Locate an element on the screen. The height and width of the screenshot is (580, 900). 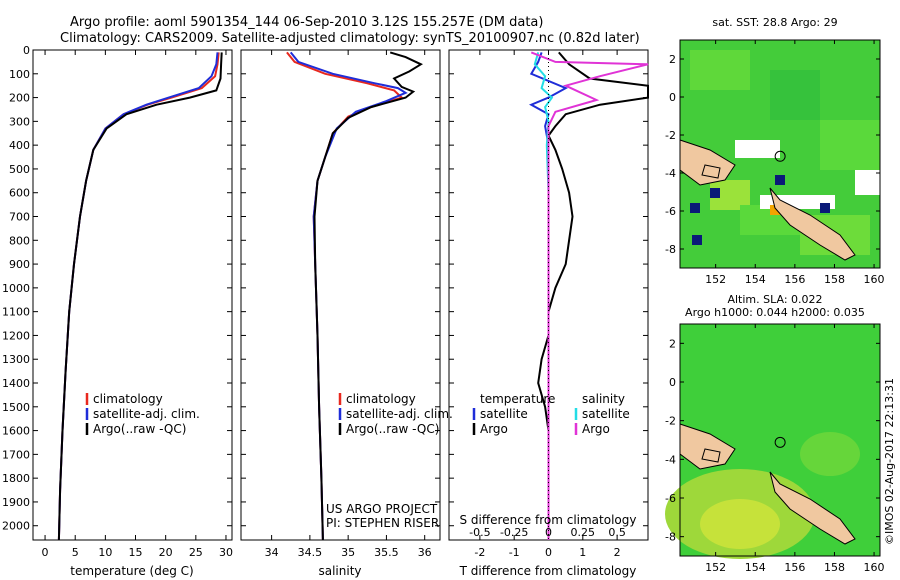
x-tick-label: 36 is located at coordinates (425, 552).